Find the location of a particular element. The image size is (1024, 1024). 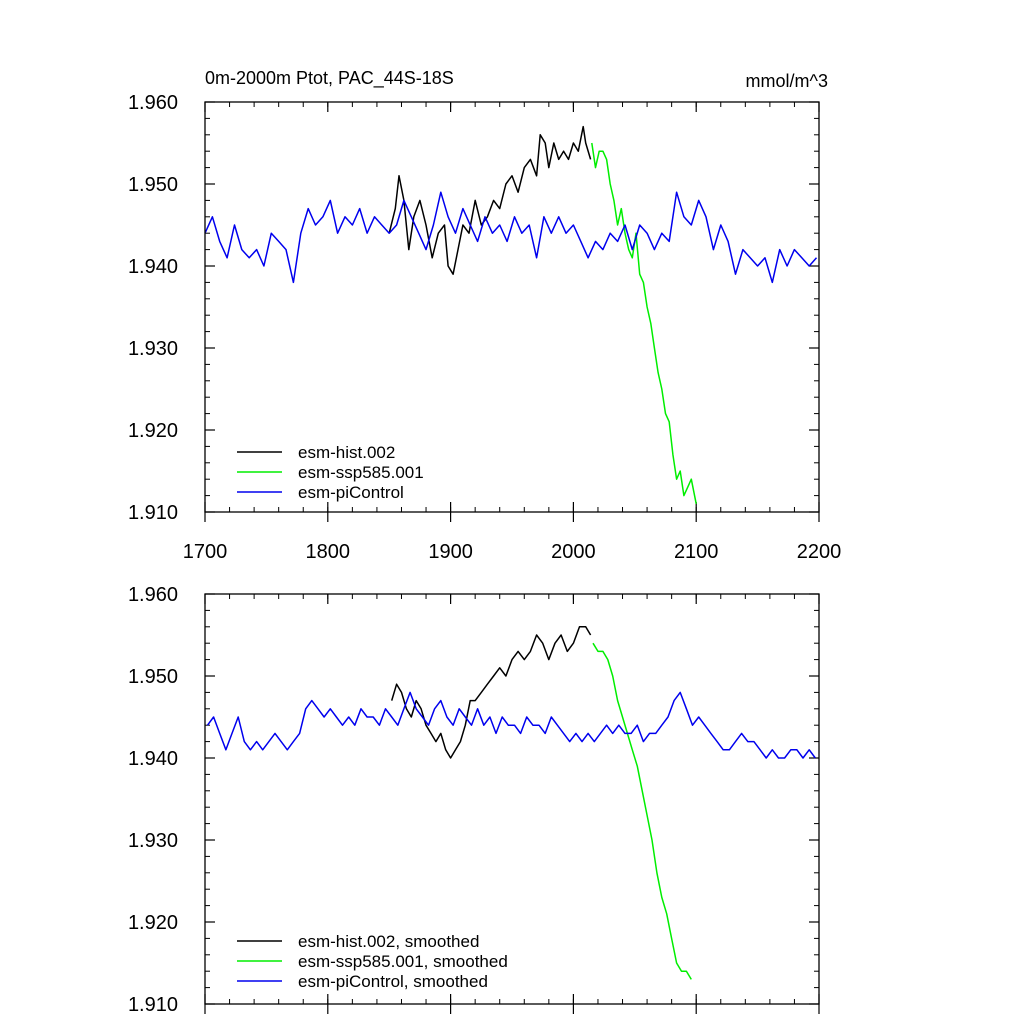

x-tick-label: 1800 is located at coordinates (328, 552).